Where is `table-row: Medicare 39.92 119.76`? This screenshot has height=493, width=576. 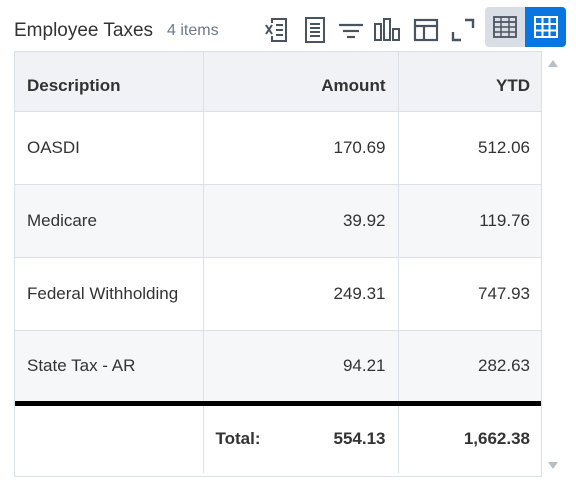
table-row: Medicare 39.92 119.76 is located at coordinates (278, 221).